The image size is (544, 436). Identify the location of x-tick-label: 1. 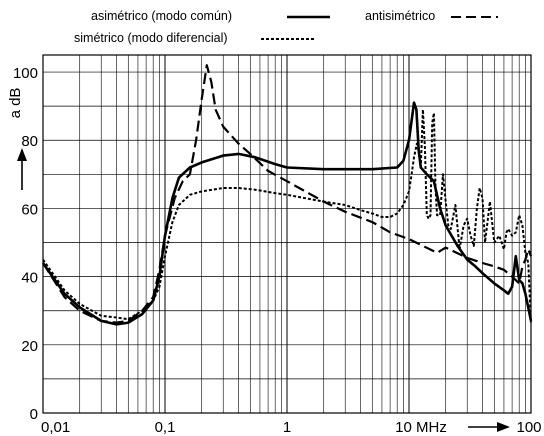
(287, 427).